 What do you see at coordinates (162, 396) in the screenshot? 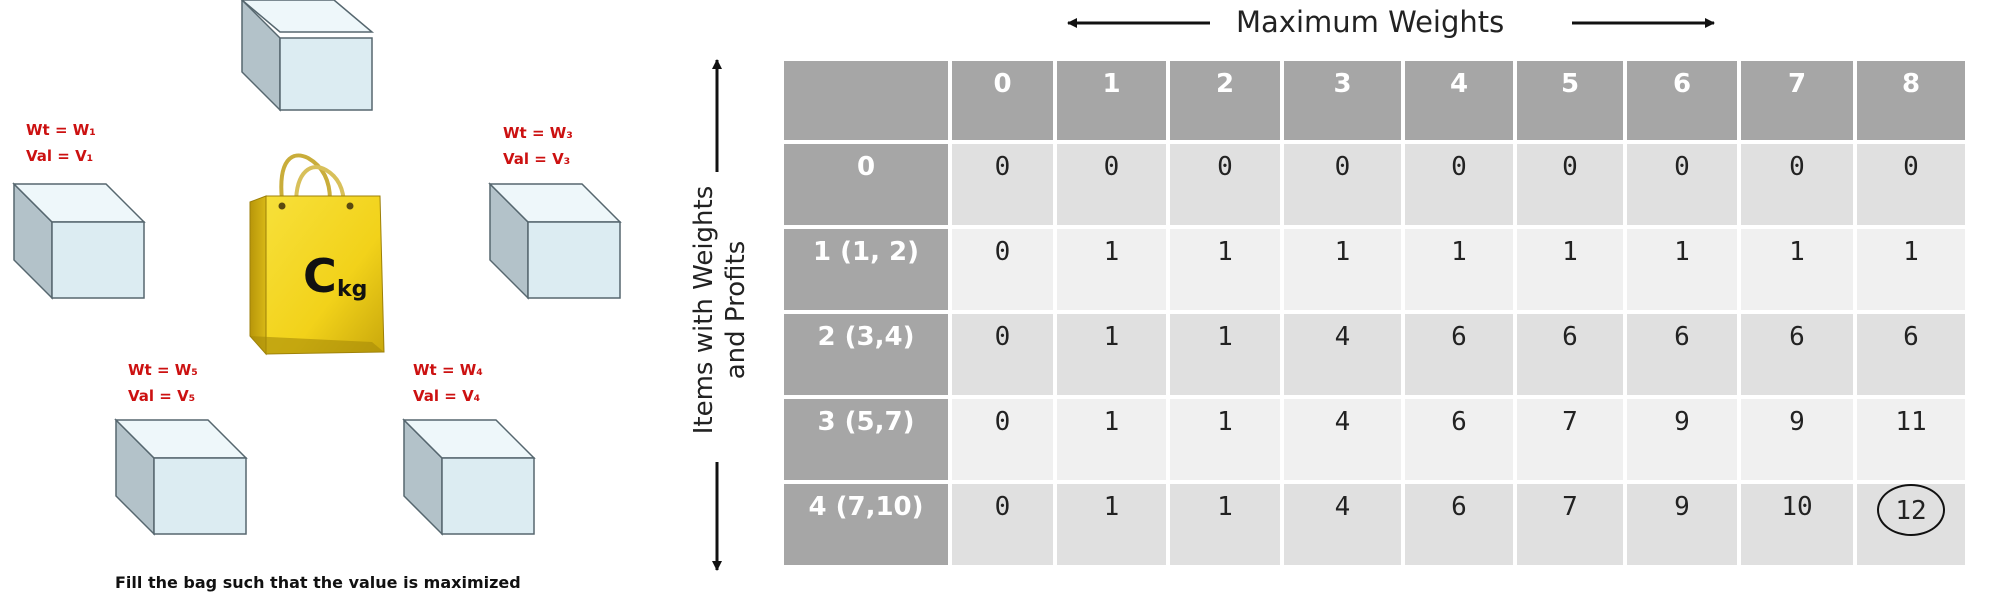
I see `item-value: Val = V₅` at bounding box center [162, 396].